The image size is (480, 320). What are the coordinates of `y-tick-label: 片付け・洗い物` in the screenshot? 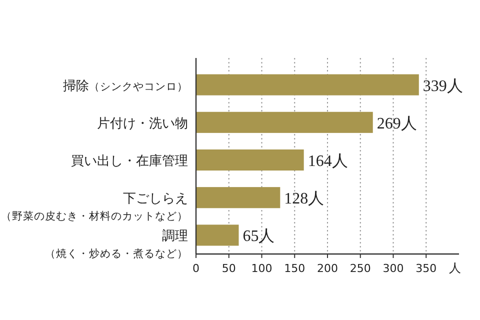 It's located at (142, 124).